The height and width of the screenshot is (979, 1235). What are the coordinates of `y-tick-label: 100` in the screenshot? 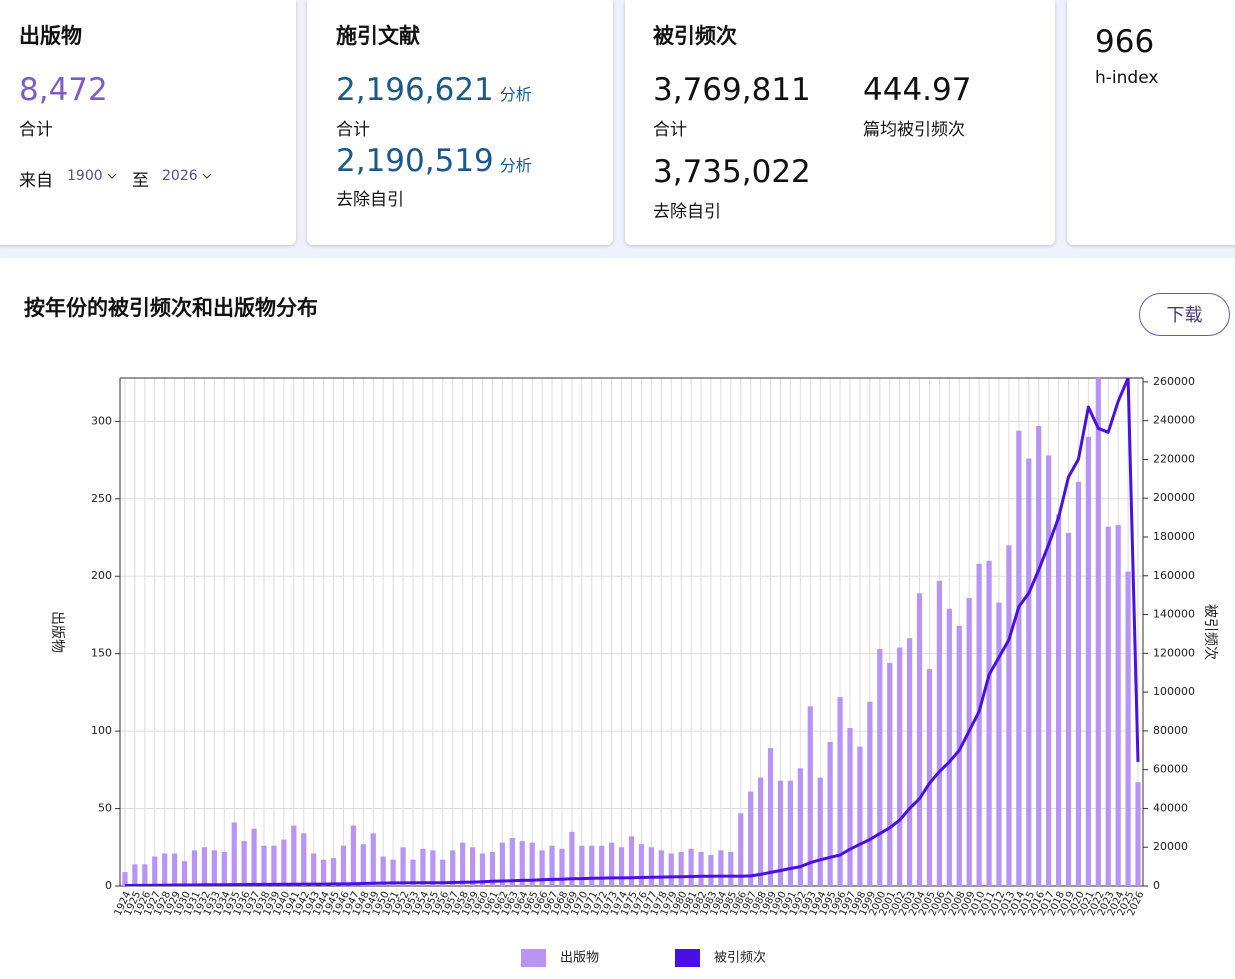 It's located at (101, 730).